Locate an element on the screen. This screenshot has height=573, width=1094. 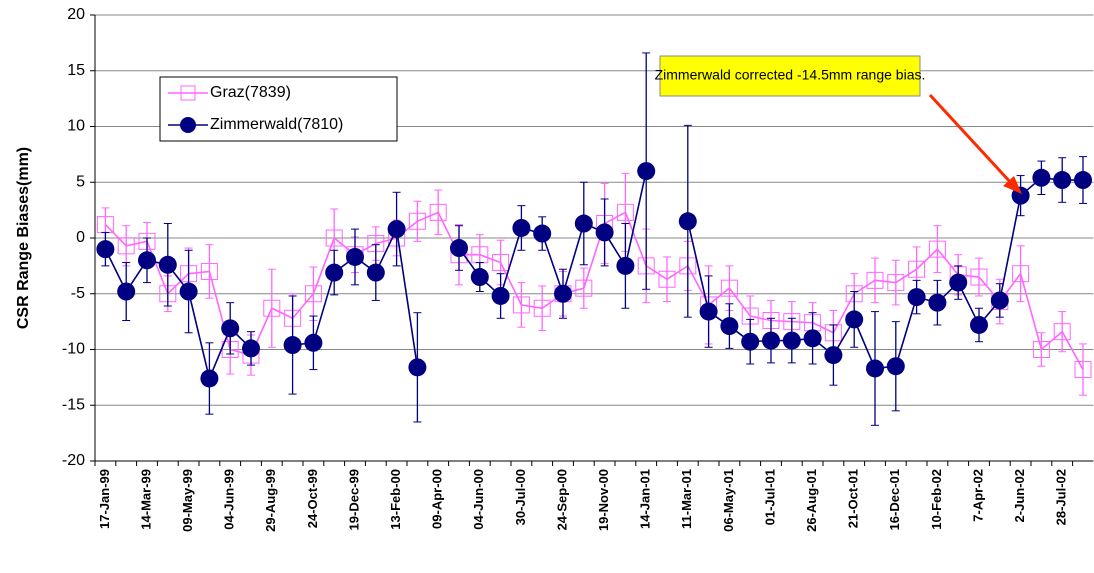
x-tick-label: 19-Nov-00 is located at coordinates (603, 500).